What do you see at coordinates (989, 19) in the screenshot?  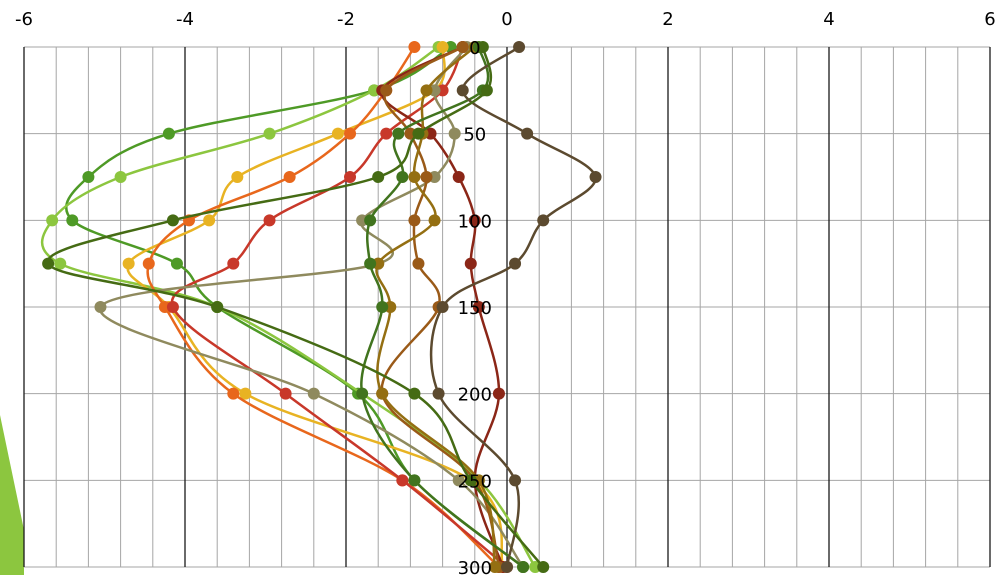 I see `x-tick-label: 6` at bounding box center [989, 19].